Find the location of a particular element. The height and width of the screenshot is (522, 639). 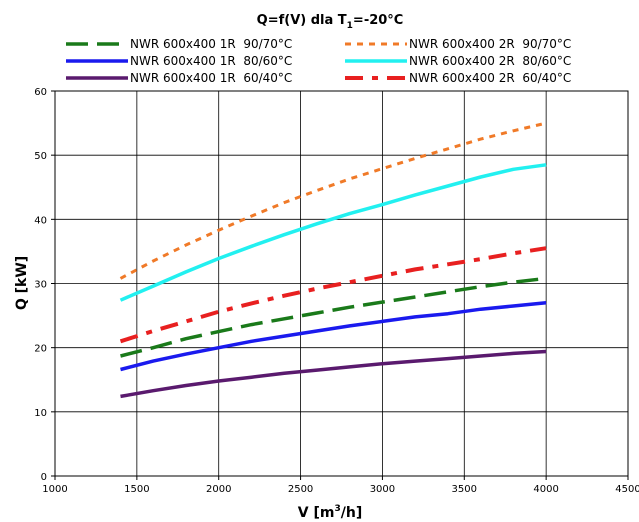

legend-label-3: NWR 600x400 1R 60/40°C is located at coordinates (211, 78).